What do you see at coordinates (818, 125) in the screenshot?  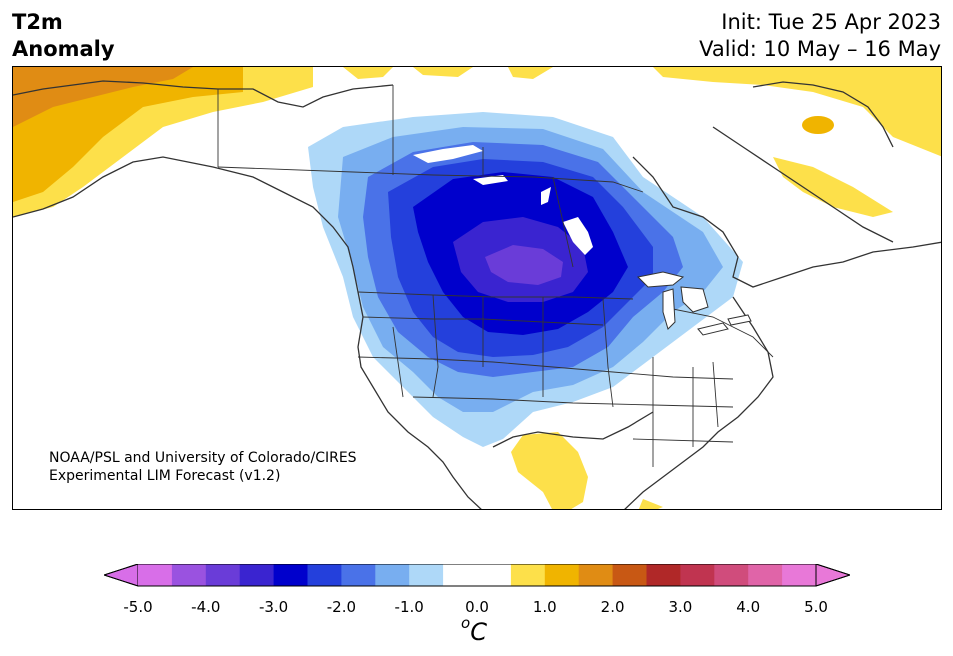 I see `warm-region-baffin` at bounding box center [818, 125].